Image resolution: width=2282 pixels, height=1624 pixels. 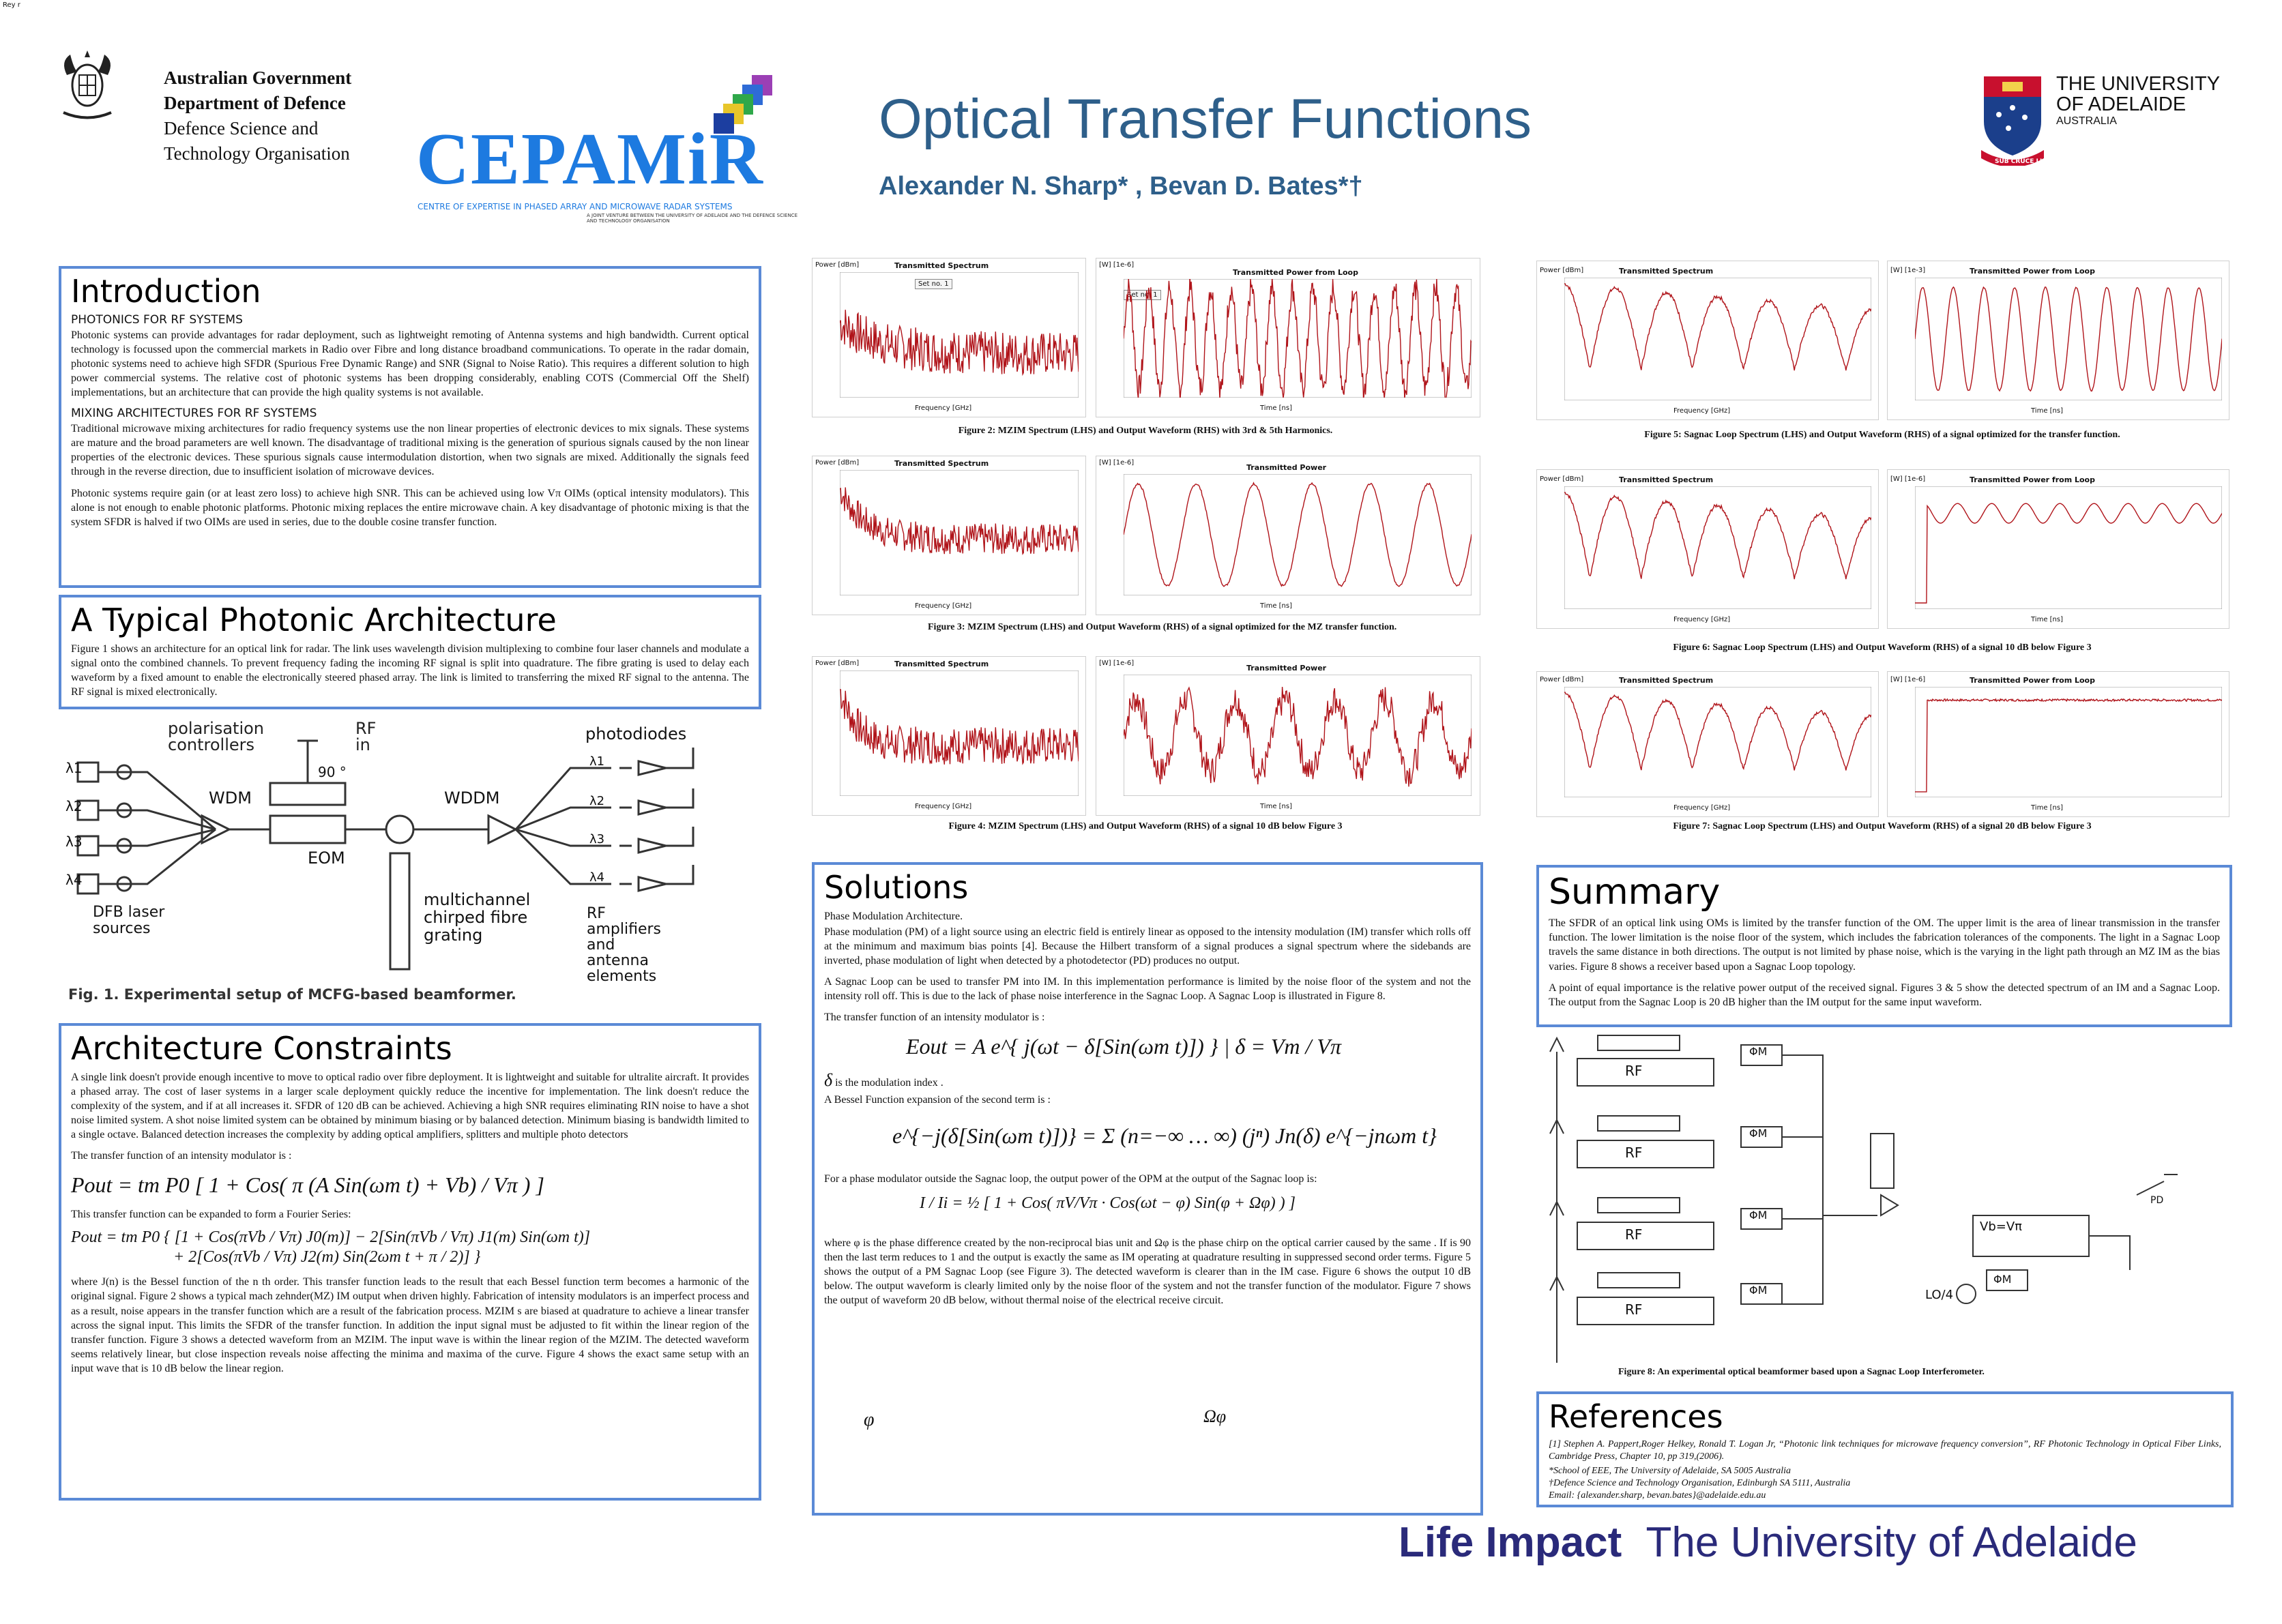 I want to click on fig2-spectrum-set-select: Set no. 1, so click(x=933, y=284).